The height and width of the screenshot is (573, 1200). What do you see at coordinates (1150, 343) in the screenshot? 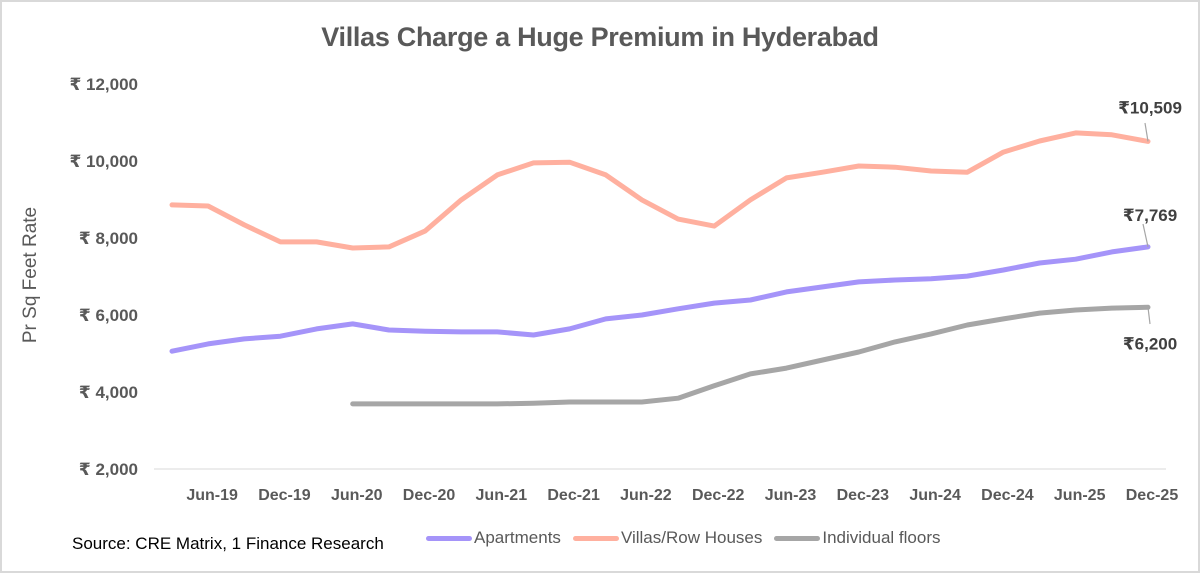
I see `data-label: ₹6,200` at bounding box center [1150, 343].